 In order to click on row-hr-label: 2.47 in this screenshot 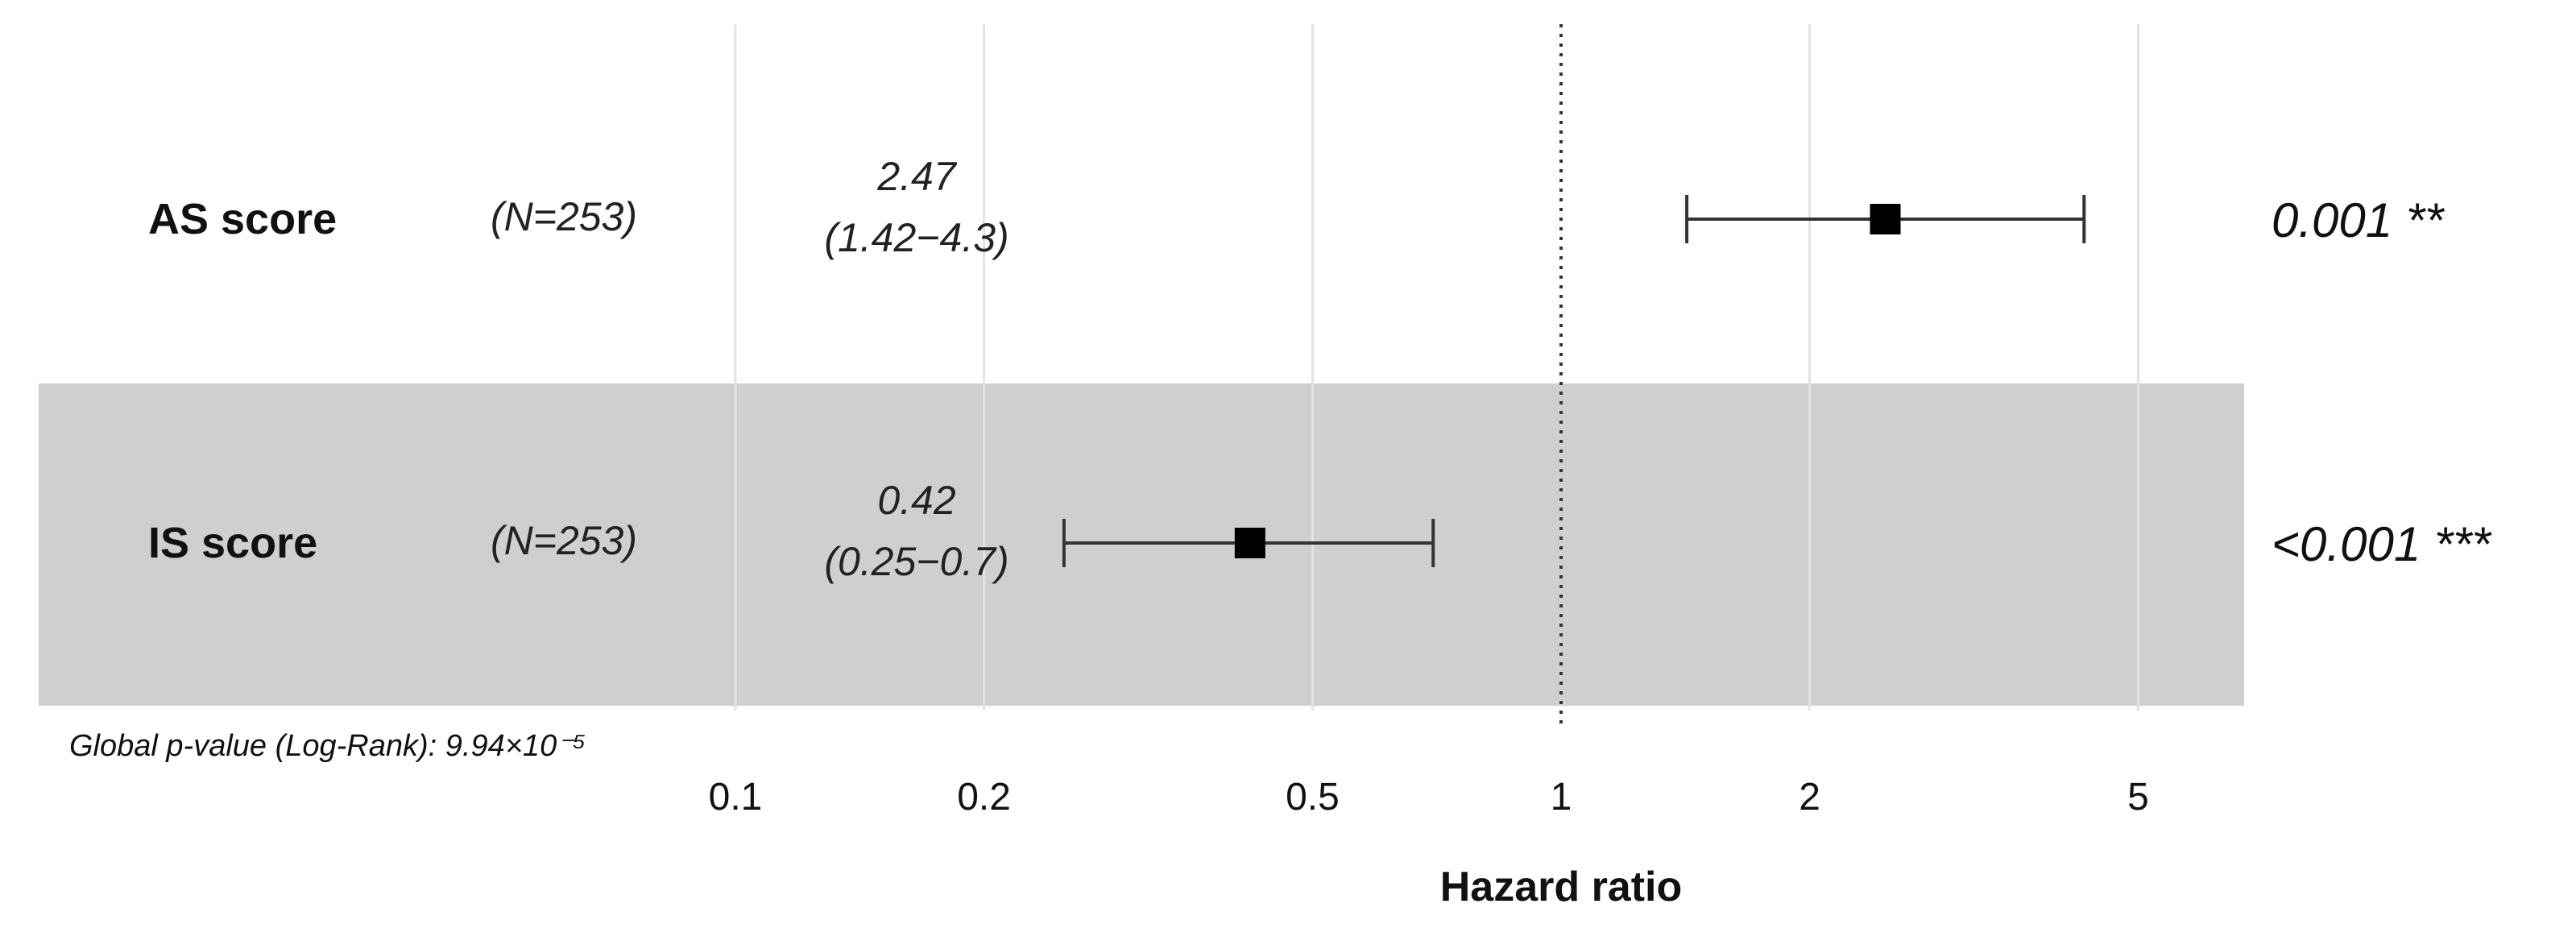, I will do `click(917, 176)`.